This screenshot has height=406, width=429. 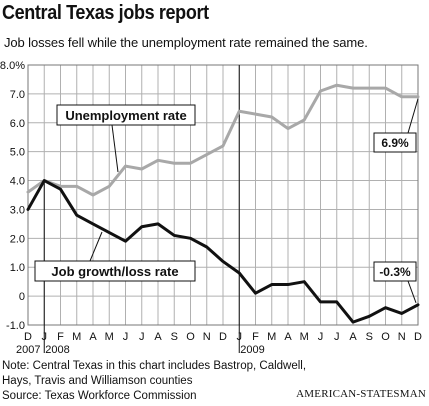 What do you see at coordinates (361, 394) in the screenshot?
I see `publisher-credit: AMERICAN-STATESMAN` at bounding box center [361, 394].